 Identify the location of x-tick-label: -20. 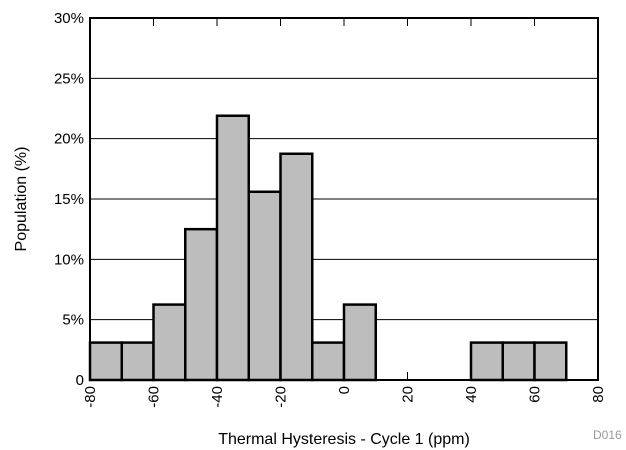
(281, 397).